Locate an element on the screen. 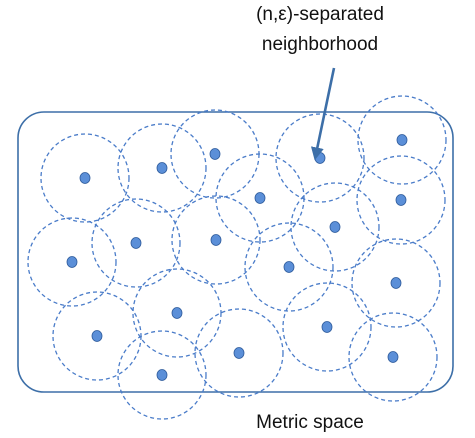 This screenshot has height=438, width=475. annotation-label-line1: (n,ε)-separated is located at coordinates (320, 14).